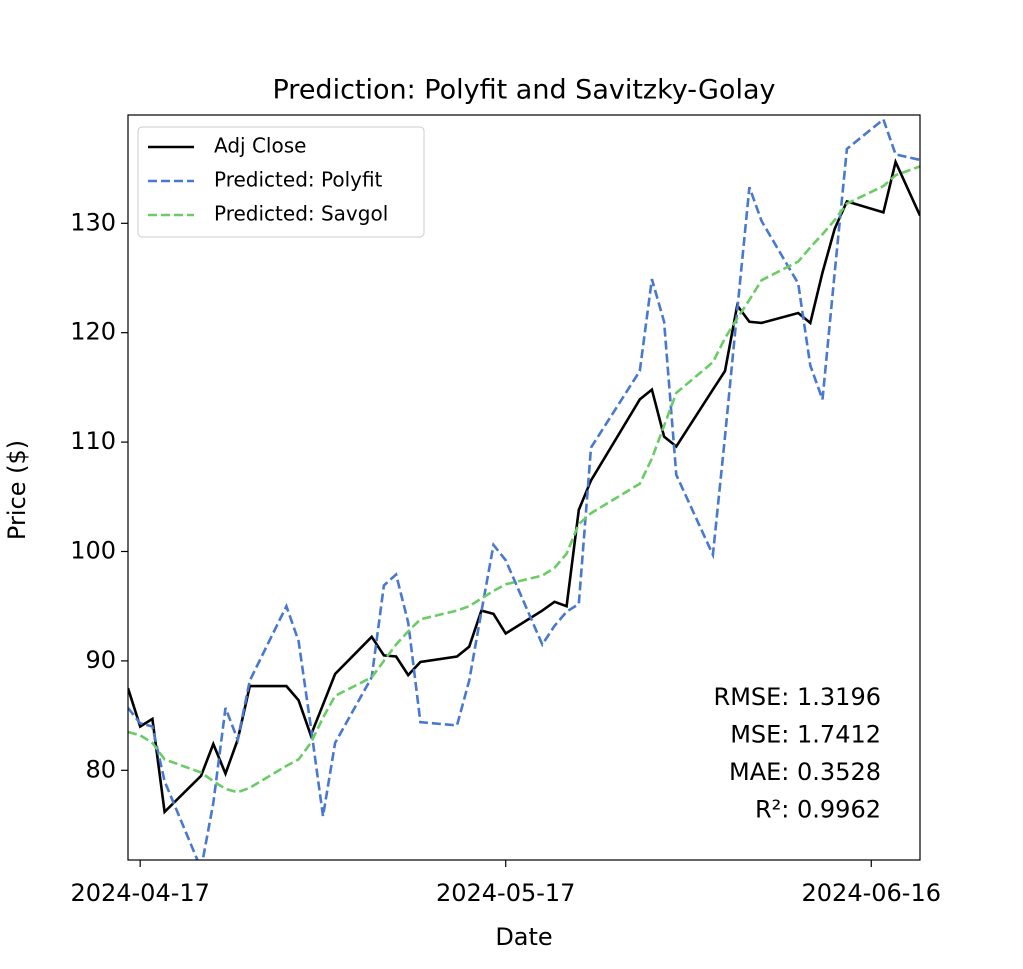  Describe the element at coordinates (260, 146) in the screenshot. I see `legend-label: Adj Close` at that location.